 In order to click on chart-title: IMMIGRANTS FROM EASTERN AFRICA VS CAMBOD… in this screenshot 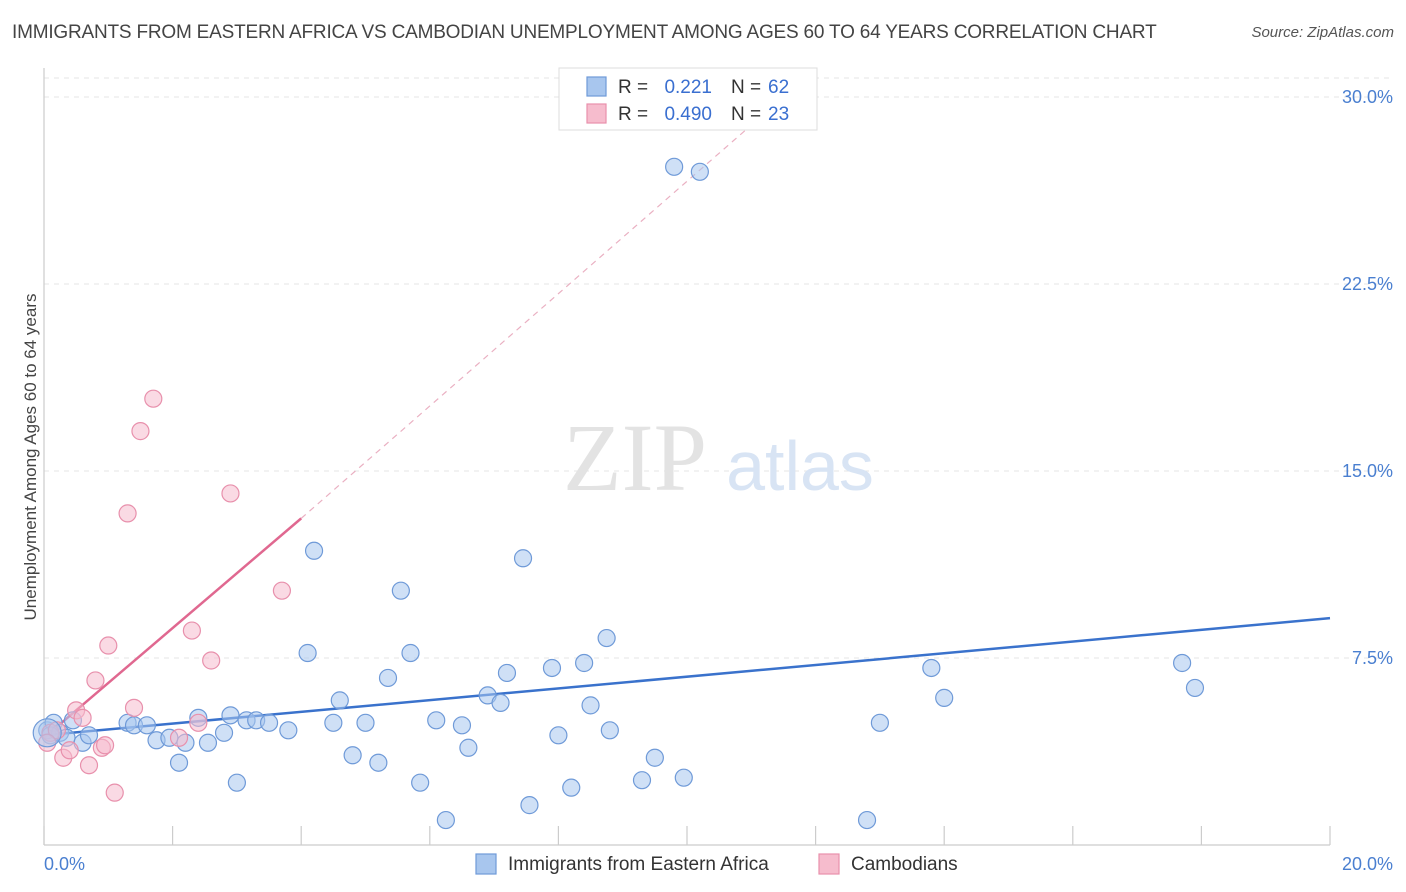, I will do `click(584, 32)`.